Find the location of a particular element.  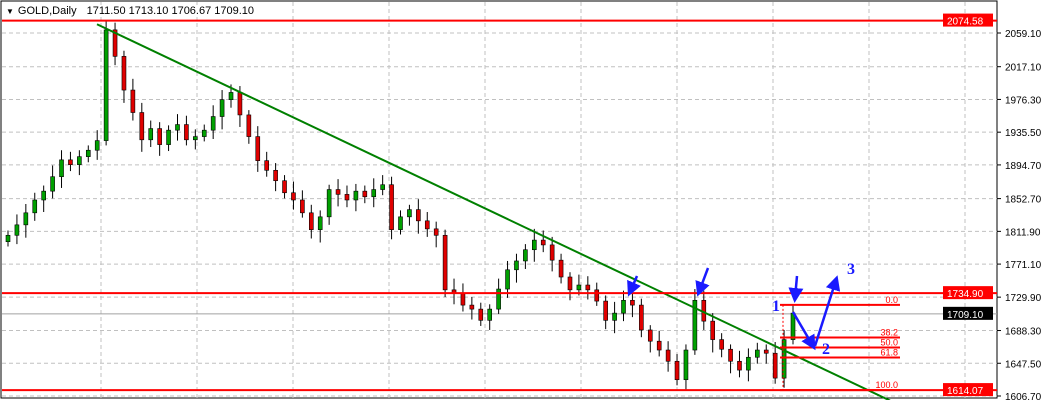

wave-label: 1 is located at coordinates (776, 306).